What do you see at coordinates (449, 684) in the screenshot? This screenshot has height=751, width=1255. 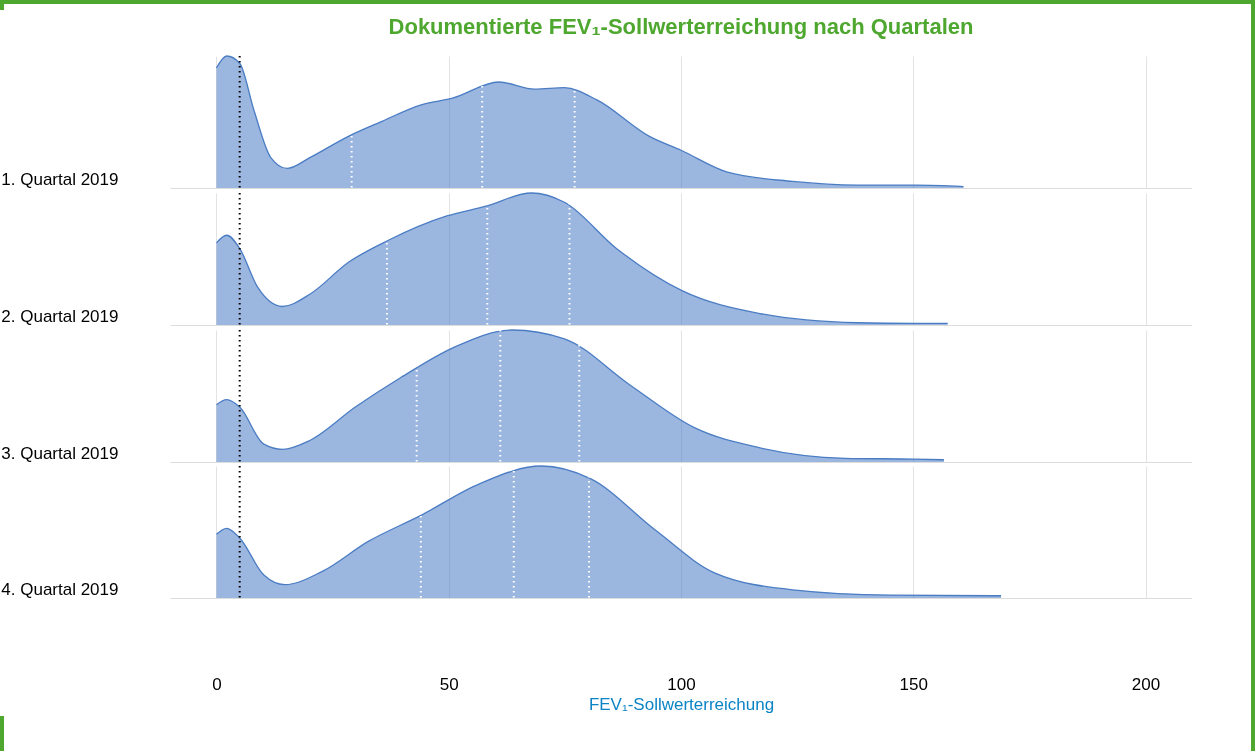 I see `x-tick-label: 50` at bounding box center [449, 684].